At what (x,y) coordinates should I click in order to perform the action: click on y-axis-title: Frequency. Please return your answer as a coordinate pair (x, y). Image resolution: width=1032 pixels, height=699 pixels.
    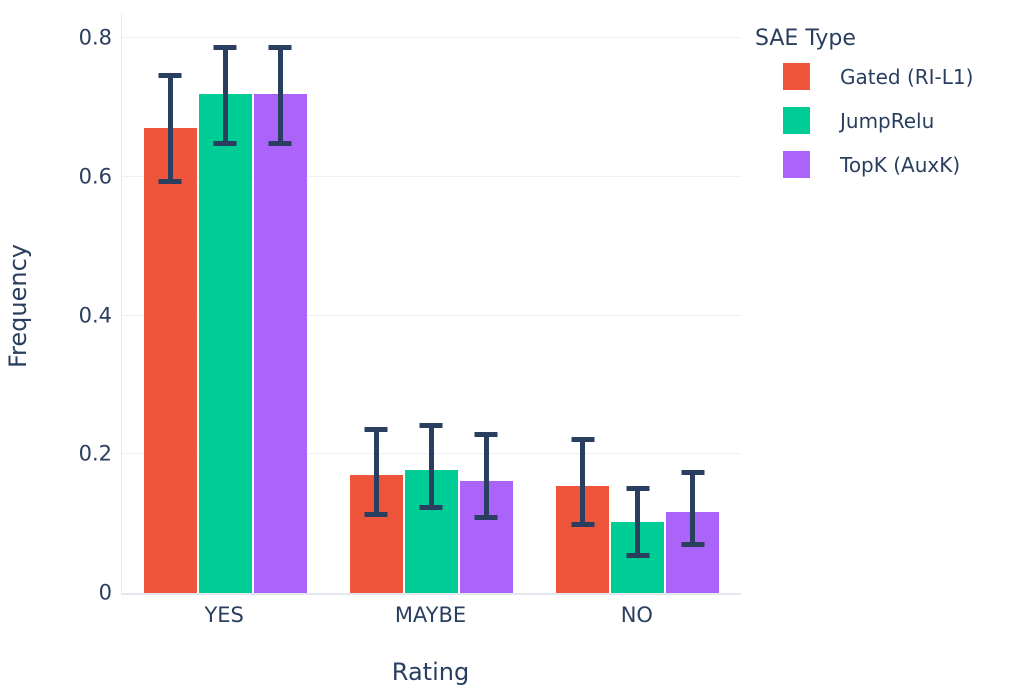
    Looking at the image, I should click on (18, 306).